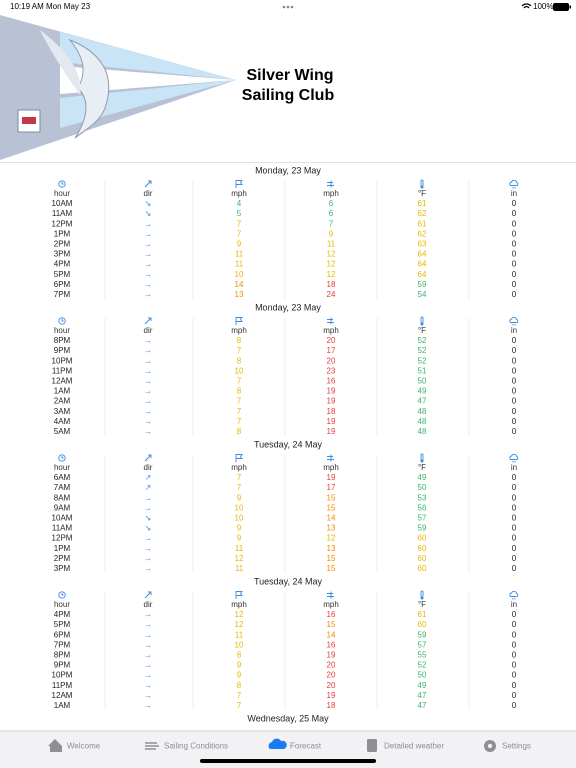  Describe the element at coordinates (288, 761) in the screenshot. I see `home-indicator` at that location.